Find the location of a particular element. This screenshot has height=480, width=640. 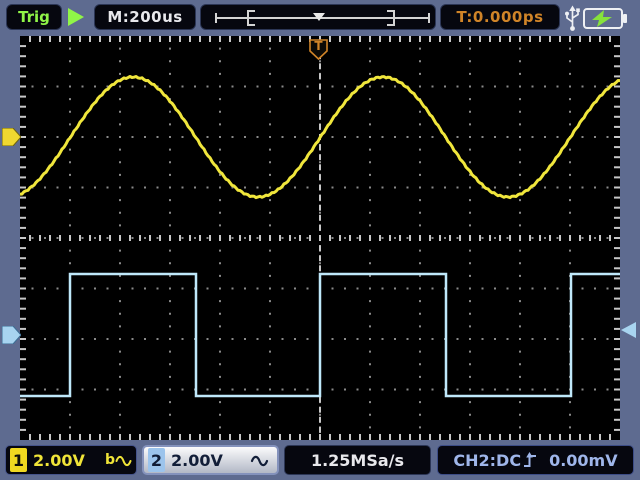

battery-charging-icon is located at coordinates (605, 18).